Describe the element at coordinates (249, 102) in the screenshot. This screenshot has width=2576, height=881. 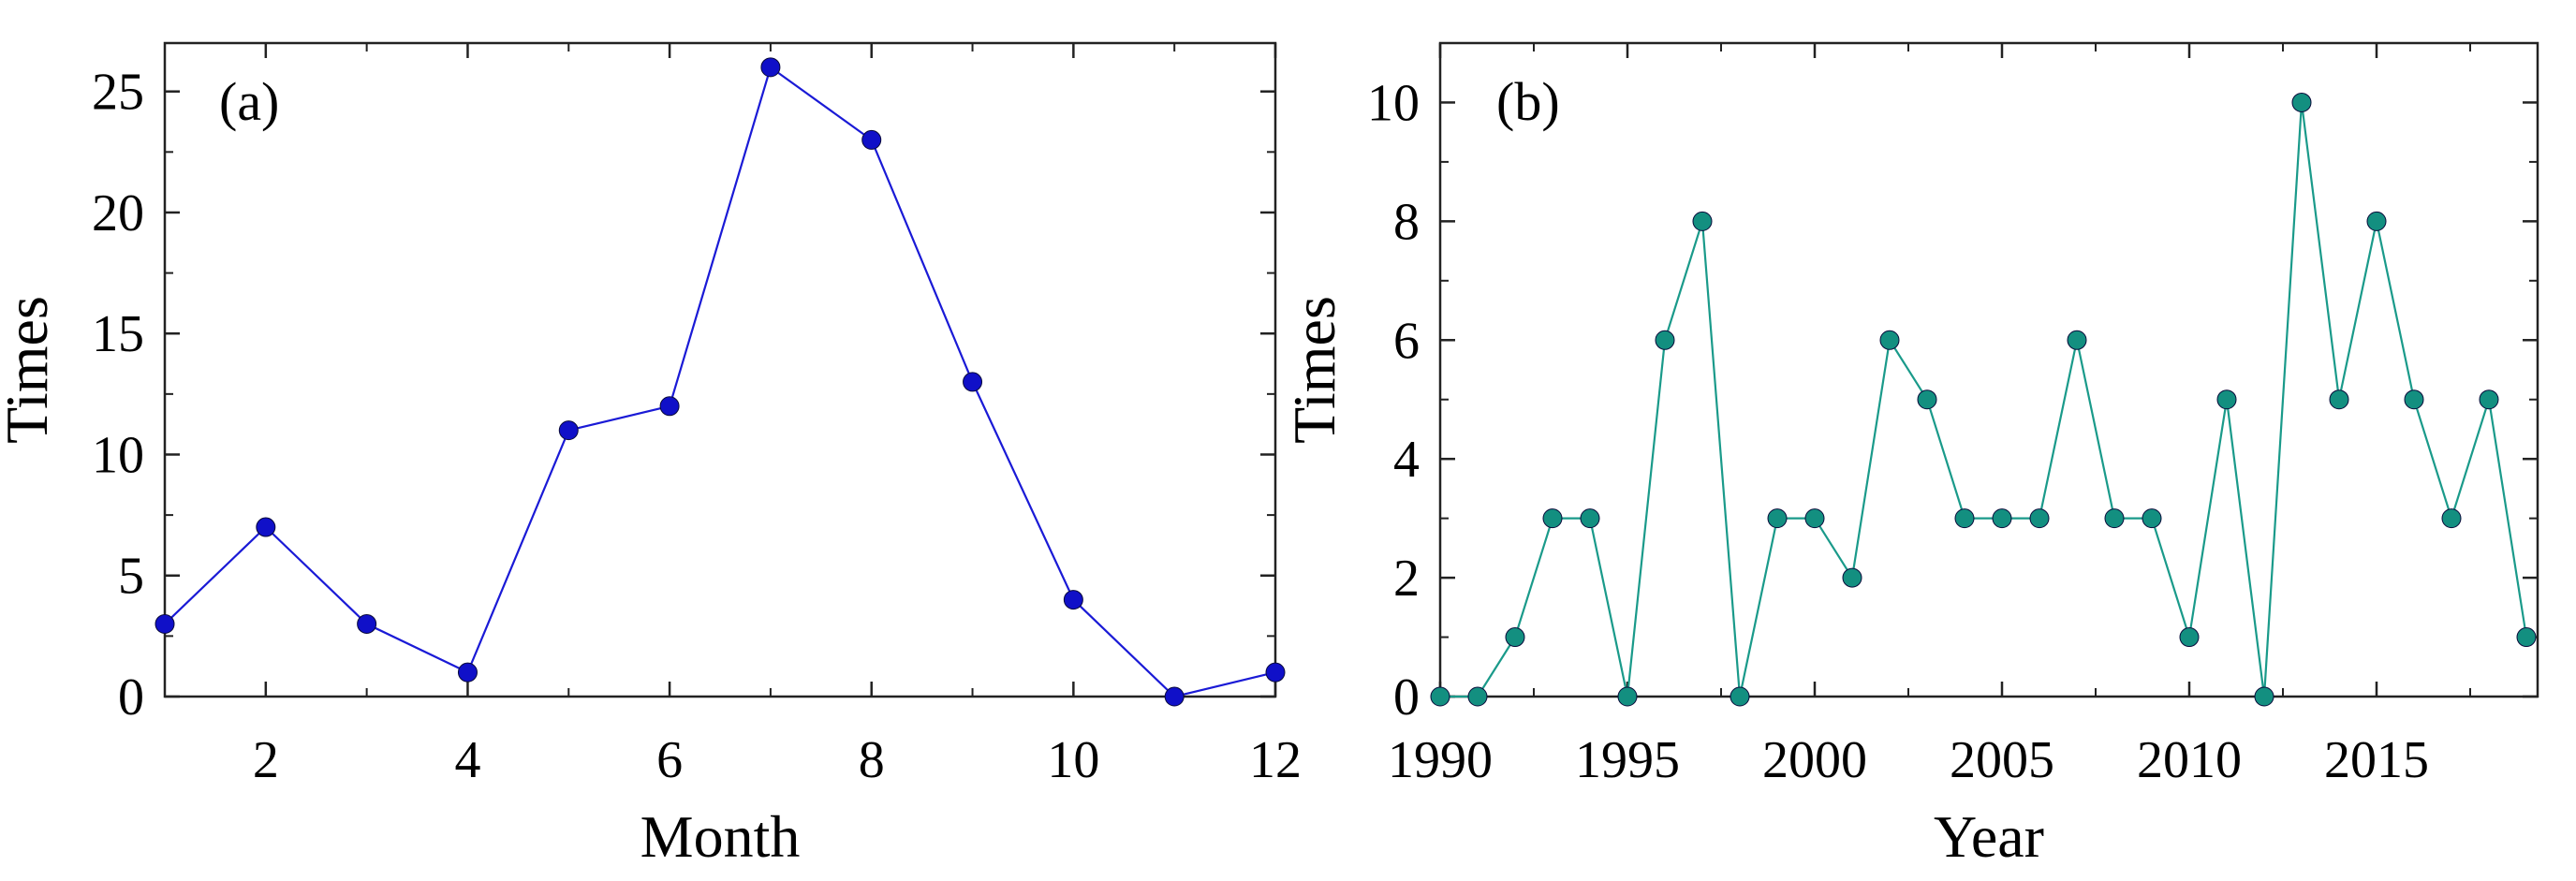
I see `panel-label: (a)` at that location.